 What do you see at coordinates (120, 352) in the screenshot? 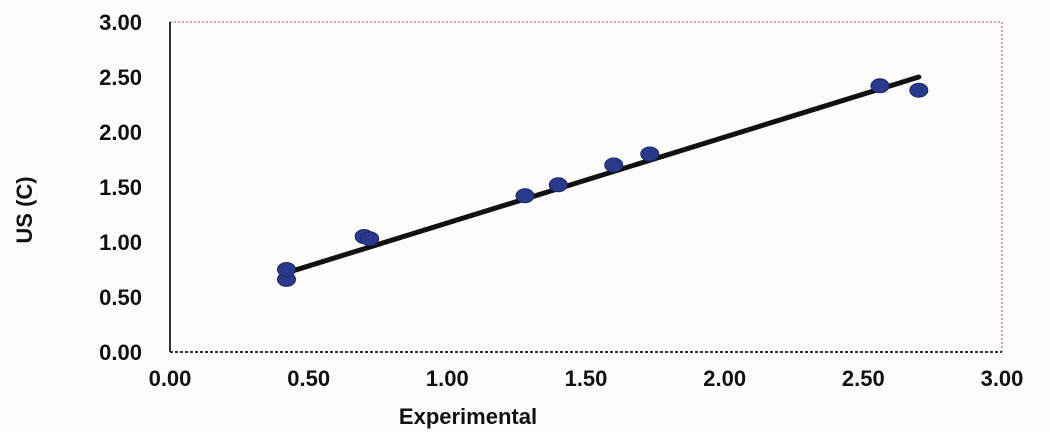
I see `y-tick-label: 0.00` at bounding box center [120, 352].